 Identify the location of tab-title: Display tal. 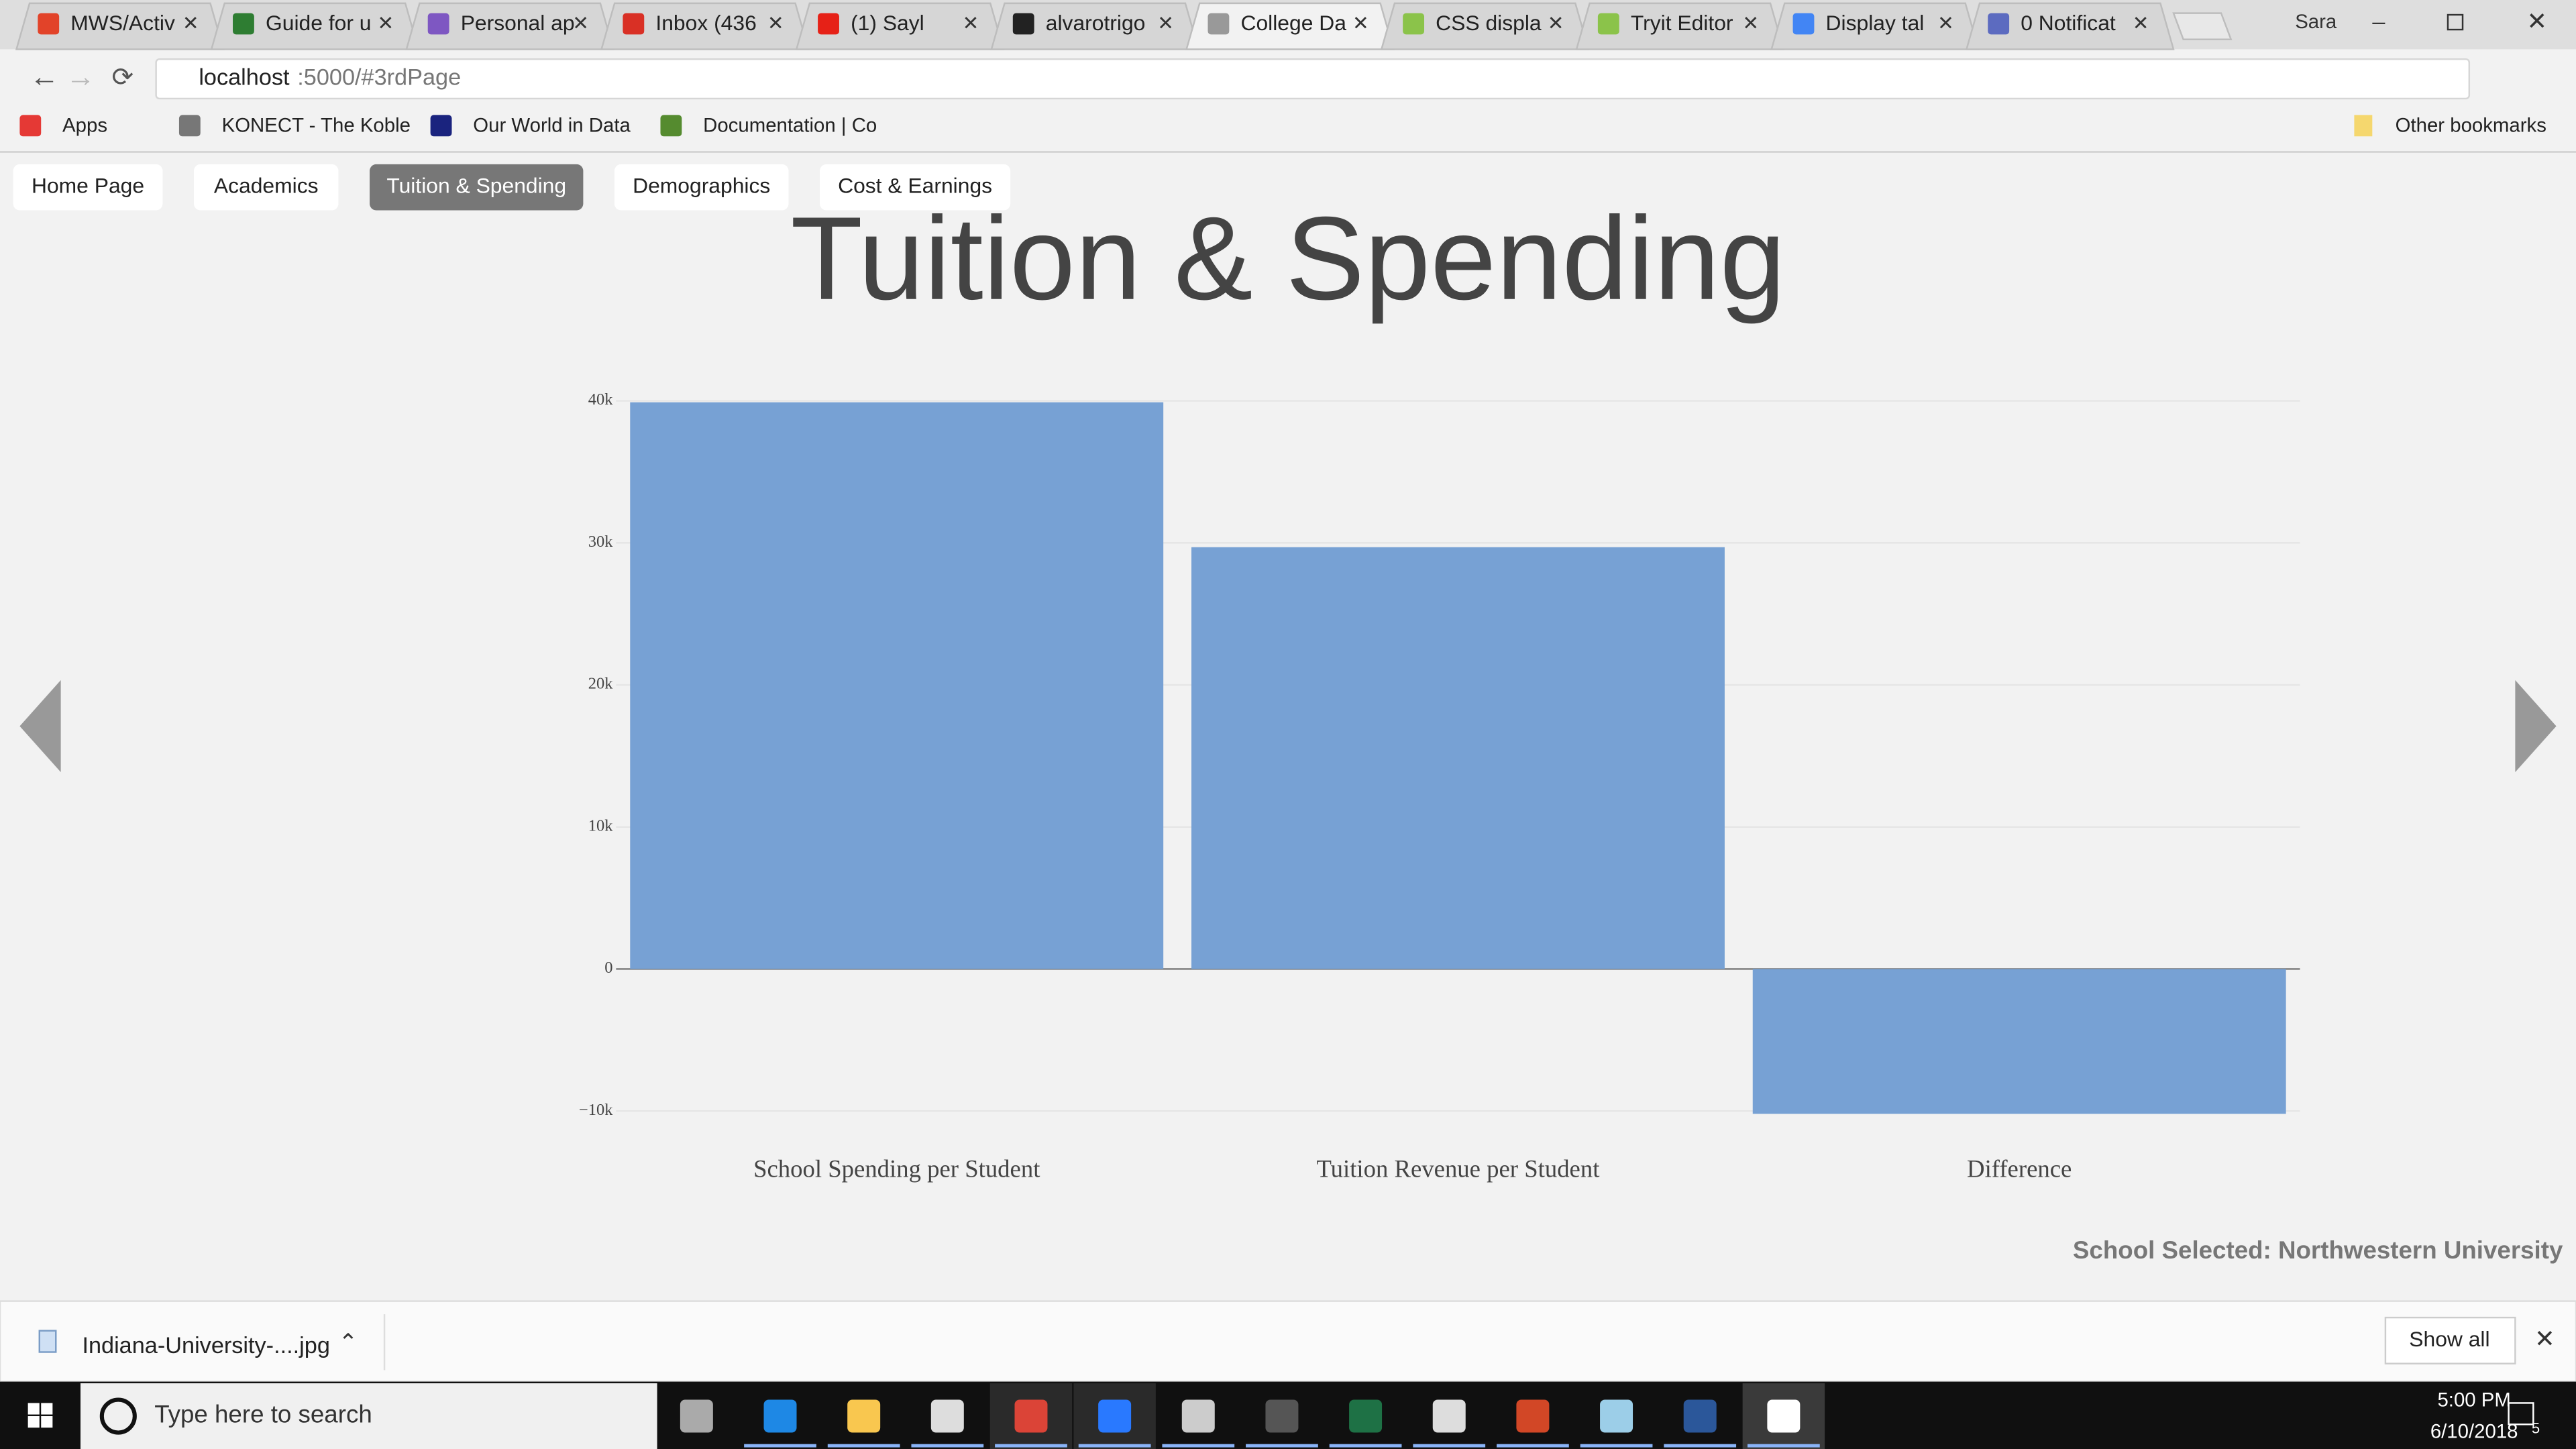
(1875, 23).